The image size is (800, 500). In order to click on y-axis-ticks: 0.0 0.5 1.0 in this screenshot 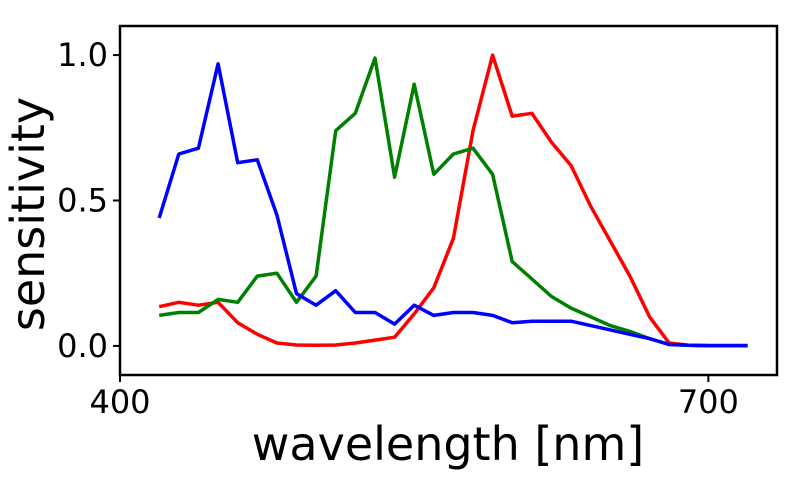, I will do `click(88, 200)`.